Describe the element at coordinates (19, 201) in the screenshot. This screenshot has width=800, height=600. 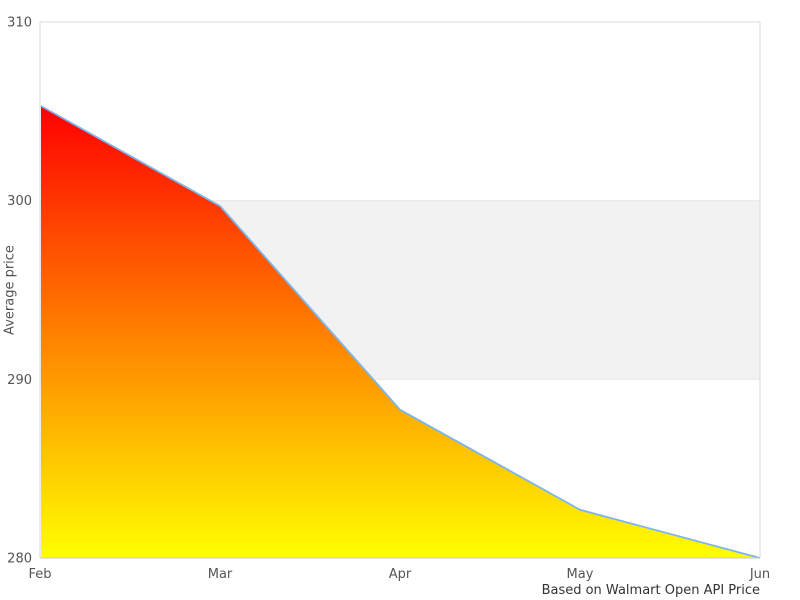
I see `y-tick-label: 300` at that location.